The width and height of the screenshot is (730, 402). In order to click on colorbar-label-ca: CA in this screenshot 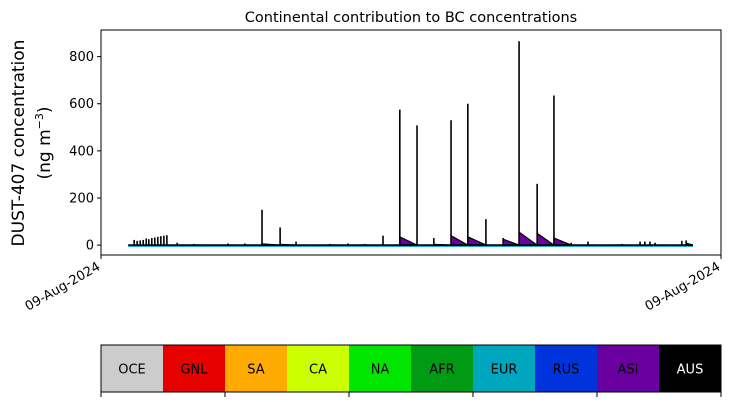, I will do `click(318, 370)`.